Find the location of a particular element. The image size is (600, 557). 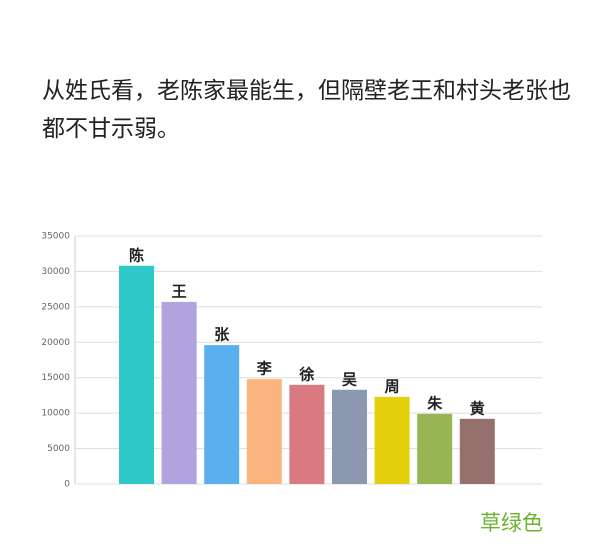

y-tick-label: 25000 is located at coordinates (55, 307).